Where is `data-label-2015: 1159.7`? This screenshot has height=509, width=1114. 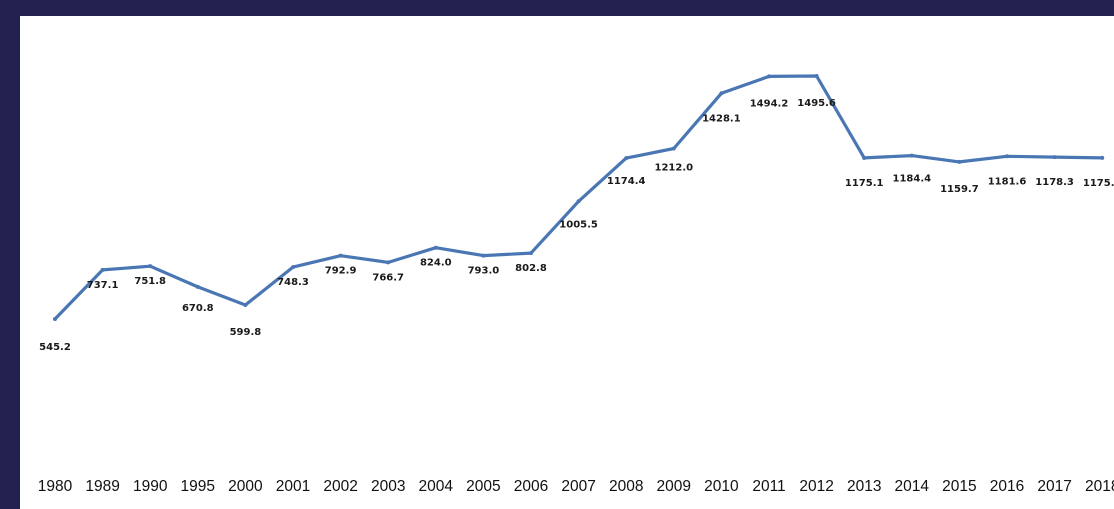 data-label-2015: 1159.7 is located at coordinates (959, 189).